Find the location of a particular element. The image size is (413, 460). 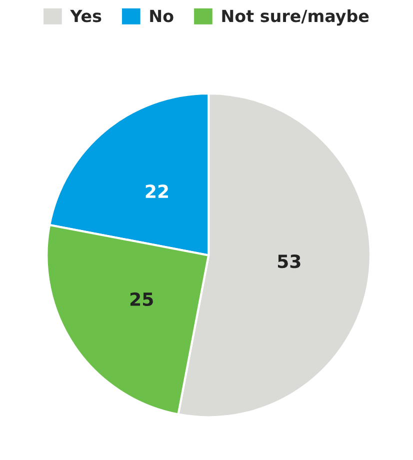

data-label: 22 is located at coordinates (157, 191).